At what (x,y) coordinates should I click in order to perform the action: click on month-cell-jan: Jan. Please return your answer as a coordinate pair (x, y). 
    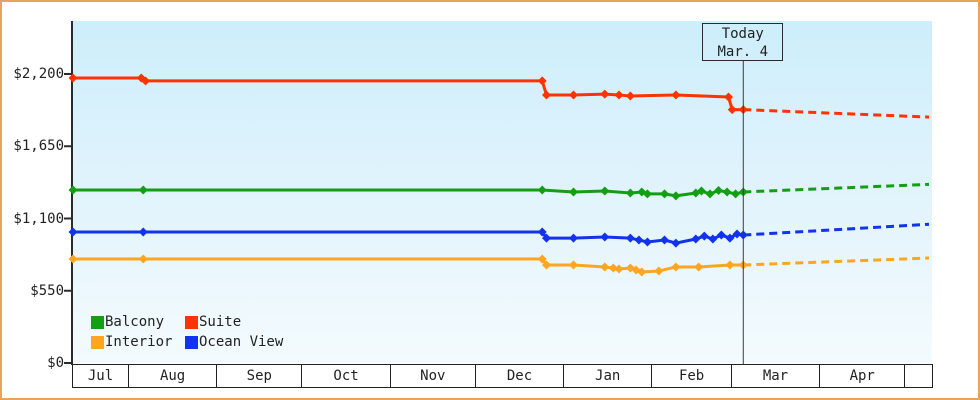
    Looking at the image, I should click on (608, 376).